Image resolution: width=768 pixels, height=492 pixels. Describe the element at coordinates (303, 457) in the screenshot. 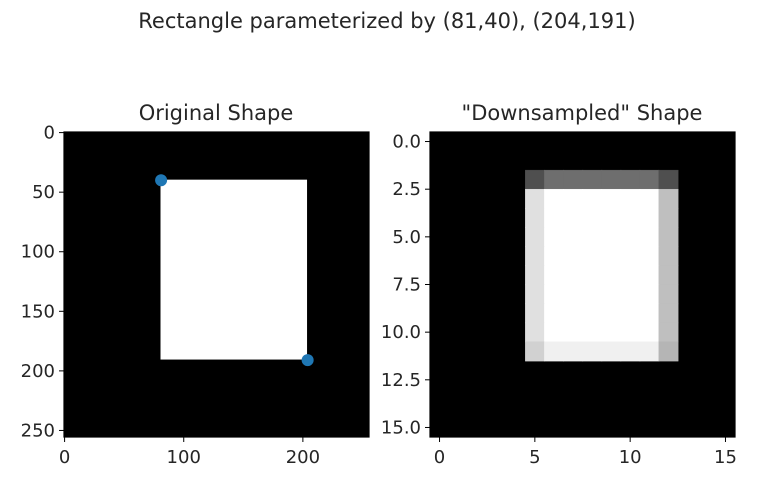

I see `x-tick-label: 200` at that location.